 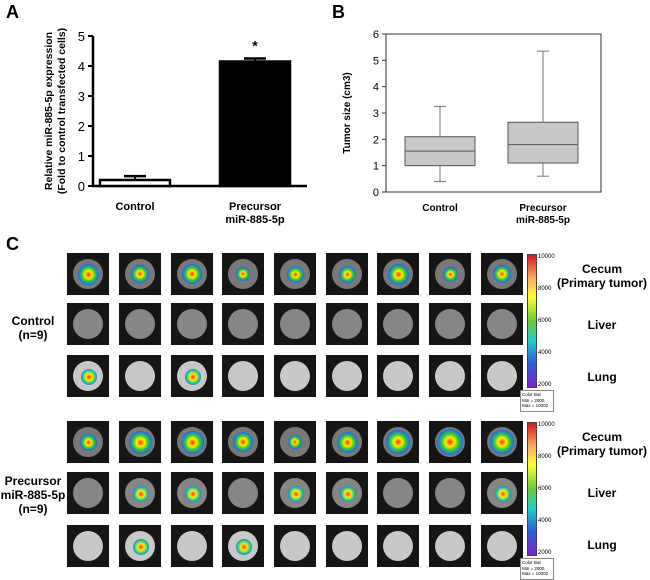 I want to click on plot-frame, so click(x=493, y=113).